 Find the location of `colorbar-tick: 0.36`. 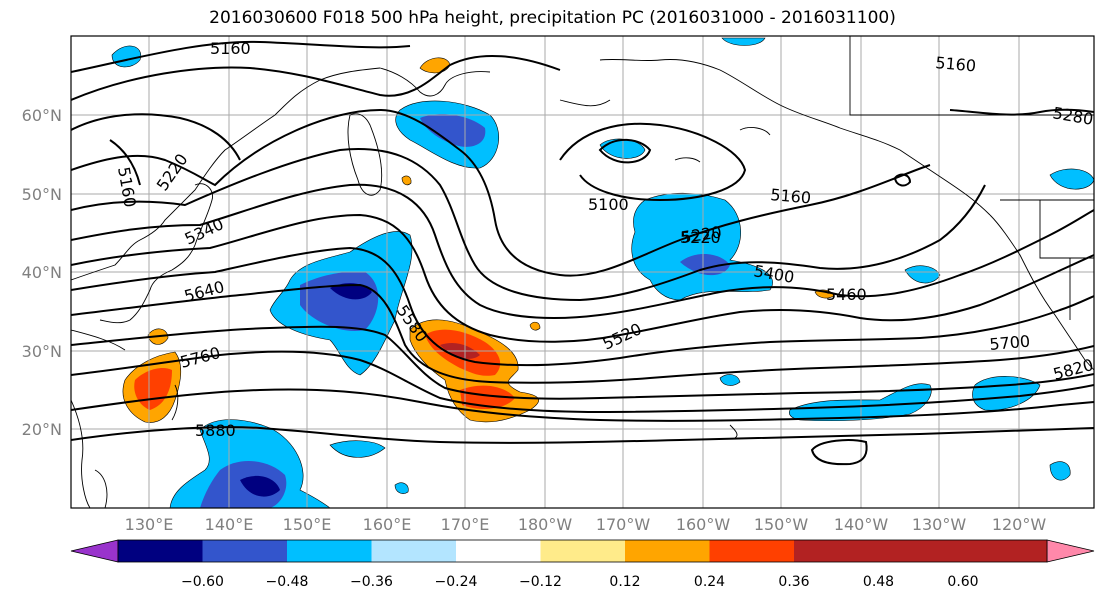

colorbar-tick: 0.36 is located at coordinates (793, 582).